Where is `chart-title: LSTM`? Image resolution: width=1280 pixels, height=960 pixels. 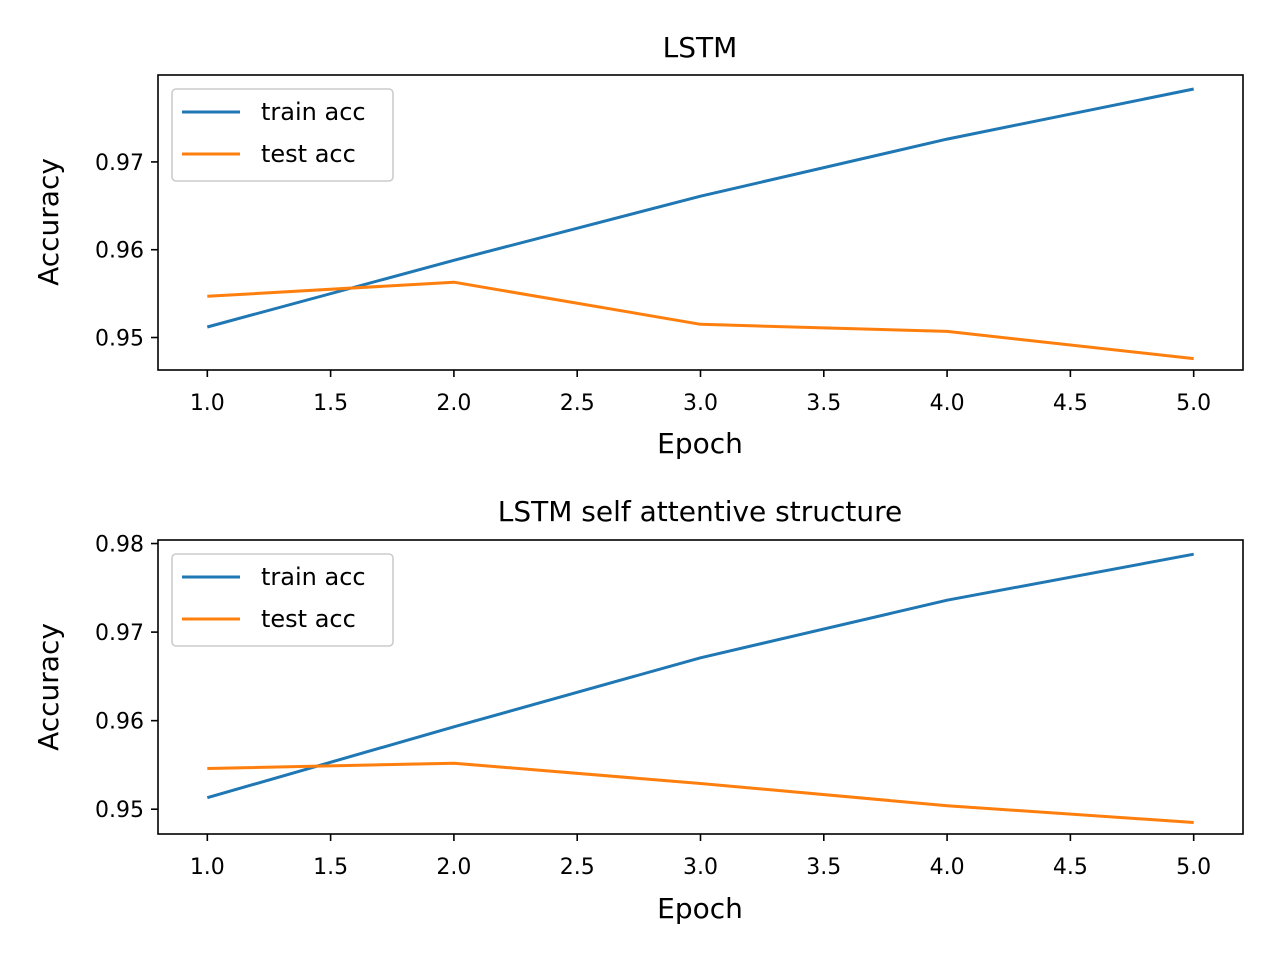 chart-title: LSTM is located at coordinates (700, 47).